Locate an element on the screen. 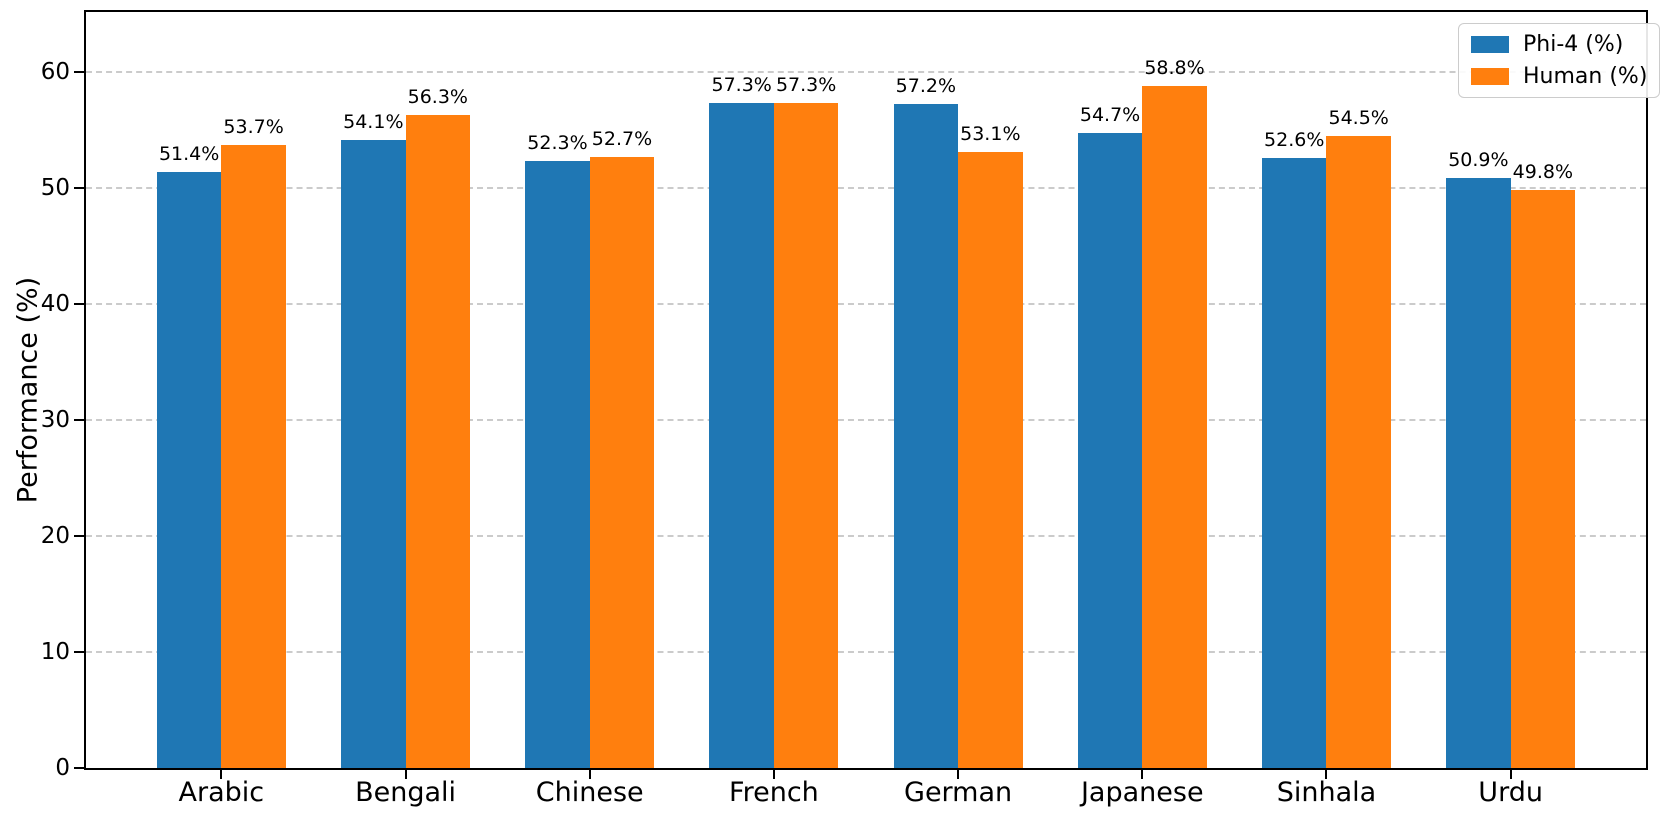 This screenshot has width=1660, height=823. bar-value-label-human-chinese: 52.7% is located at coordinates (622, 138).